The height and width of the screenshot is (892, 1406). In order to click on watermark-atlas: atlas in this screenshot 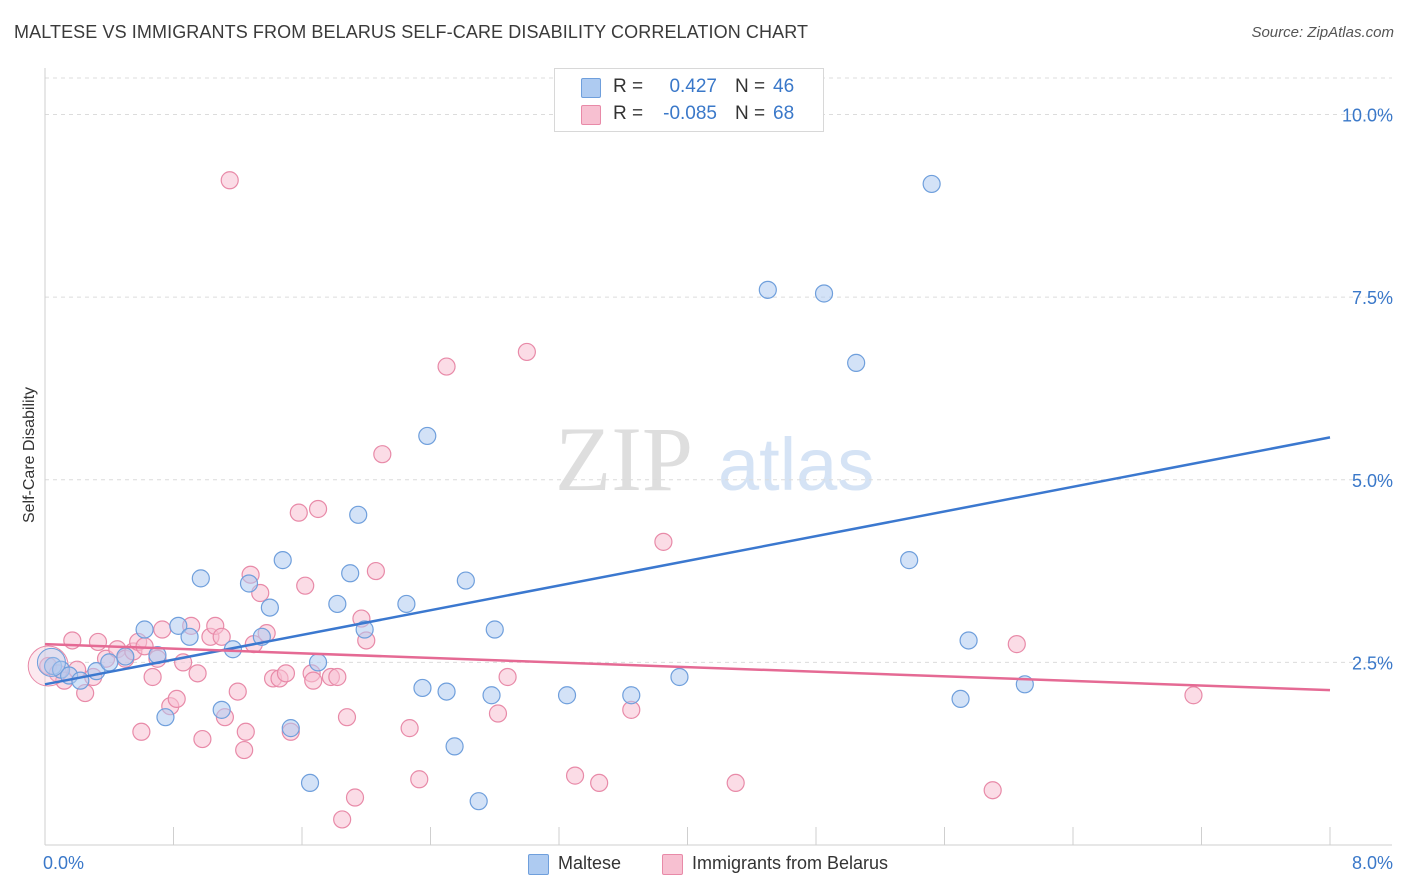, I will do `click(796, 464)`.